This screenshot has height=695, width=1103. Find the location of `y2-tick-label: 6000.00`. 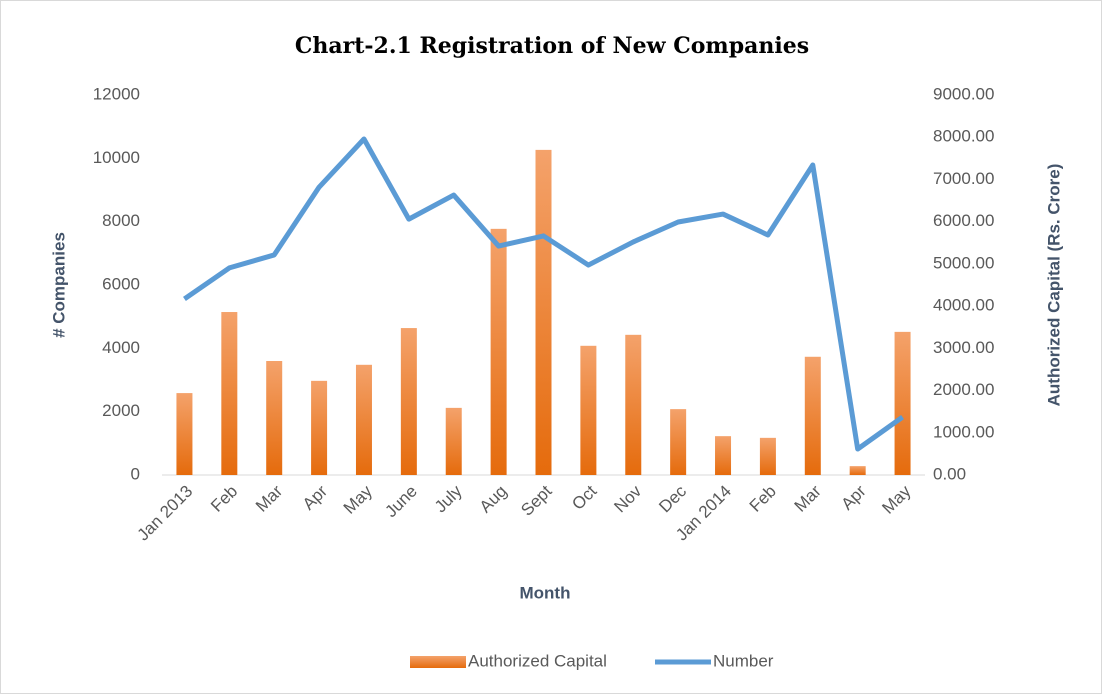

y2-tick-label: 6000.00 is located at coordinates (963, 220).